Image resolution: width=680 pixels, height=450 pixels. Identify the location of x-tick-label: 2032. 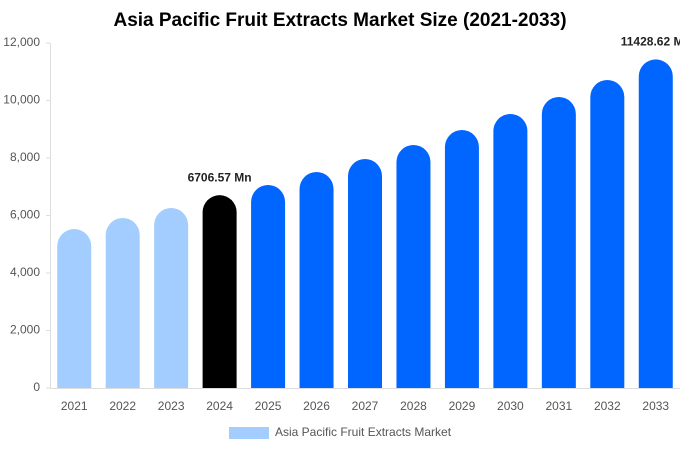
(607, 406).